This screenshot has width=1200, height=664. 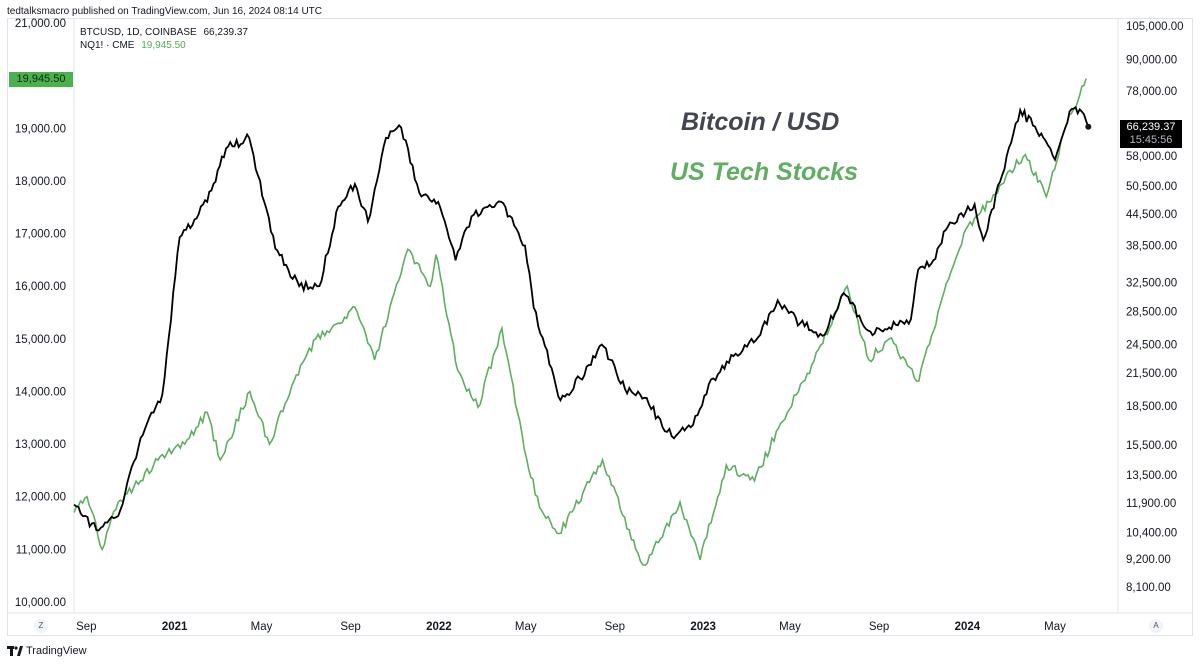 I want to click on legend-nq-symbol: NQ1! · CME, so click(x=107, y=45).